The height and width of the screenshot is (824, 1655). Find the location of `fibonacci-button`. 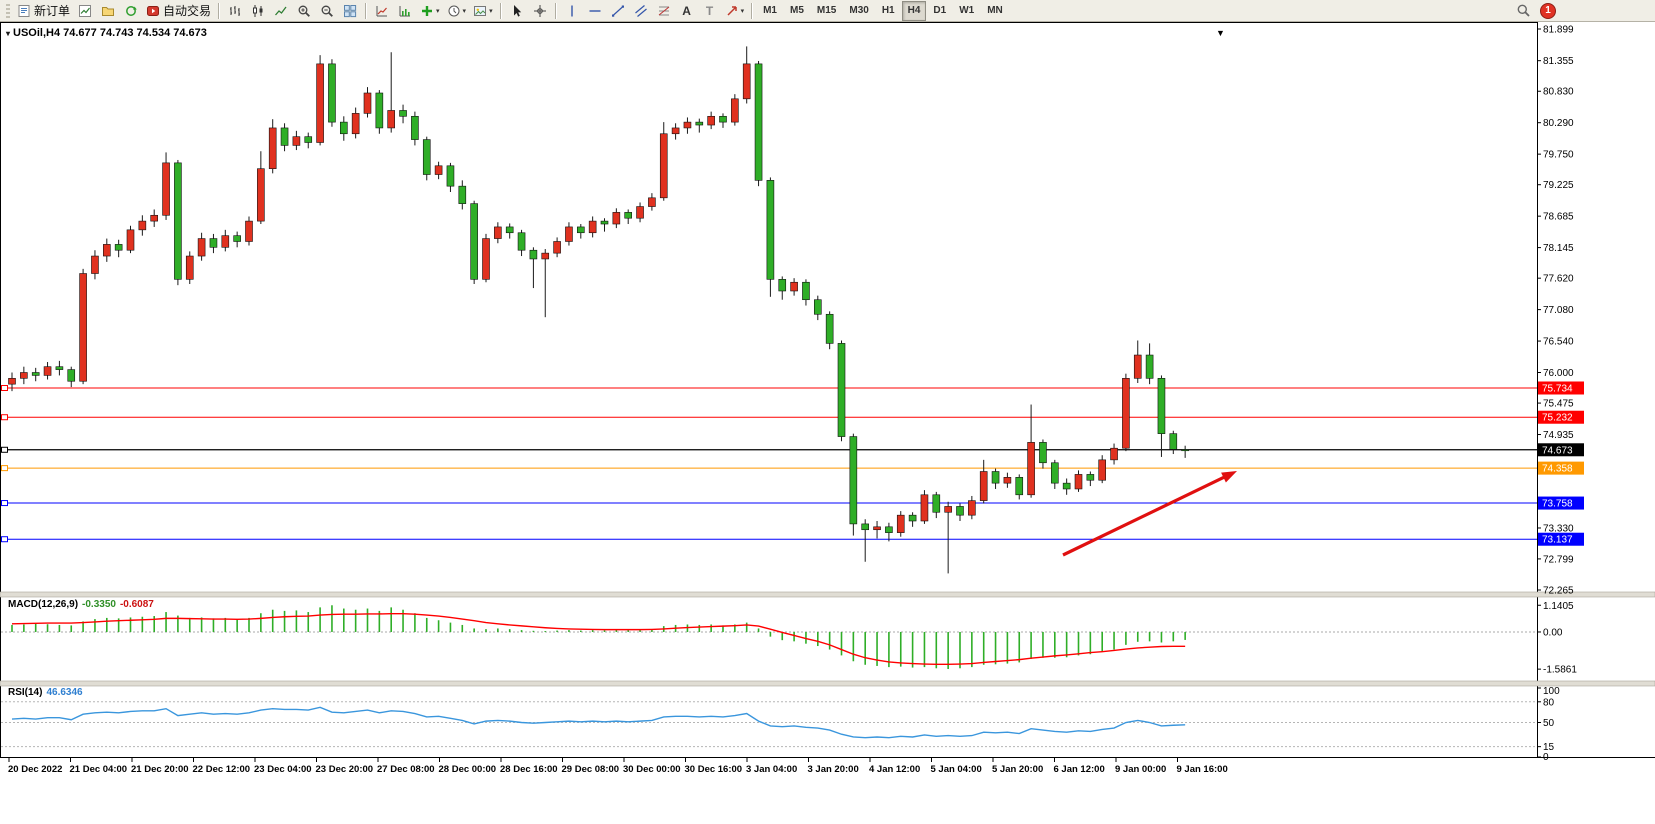

fibonacci-button is located at coordinates (664, 11).